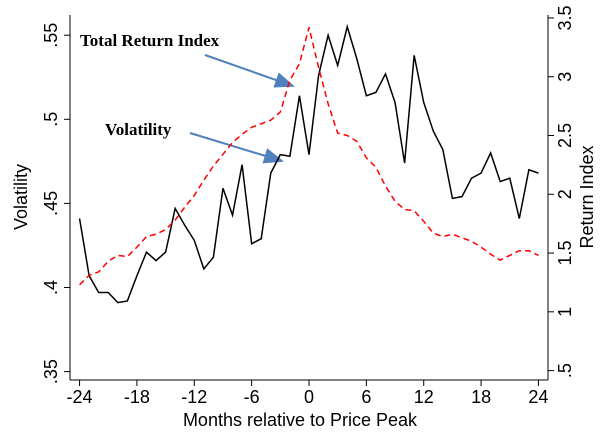 The height and width of the screenshot is (433, 601). What do you see at coordinates (252, 397) in the screenshot?
I see `x-tick-label: -6` at bounding box center [252, 397].